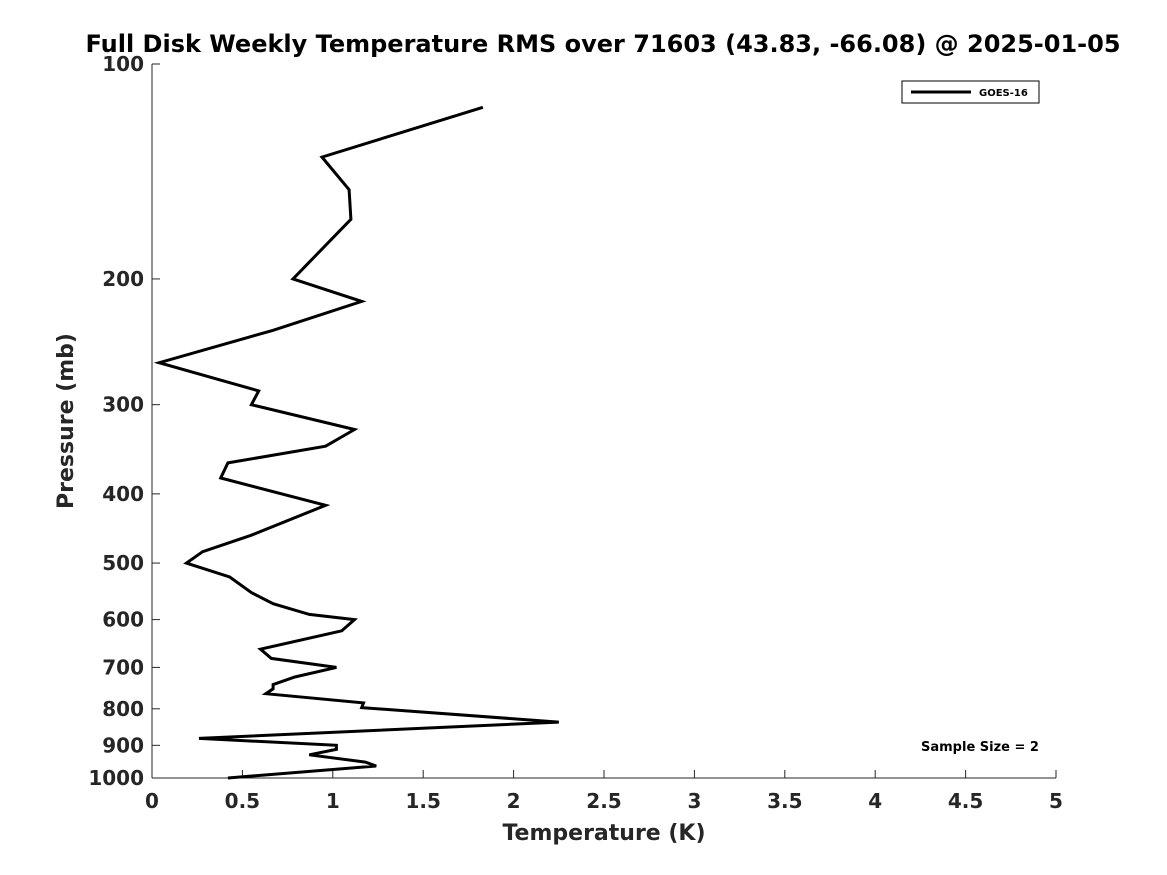 The image size is (1167, 875). I want to click on sample-size-annotation: Sample Size = 2, so click(980, 747).